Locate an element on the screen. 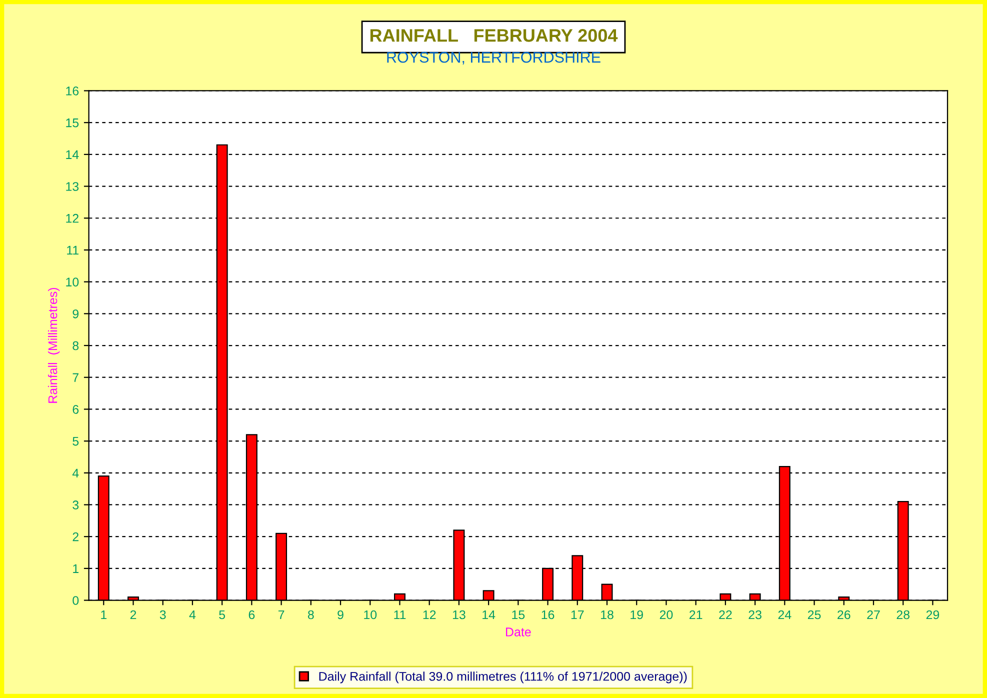 The height and width of the screenshot is (698, 987). x-tick-label: 15 is located at coordinates (518, 615).